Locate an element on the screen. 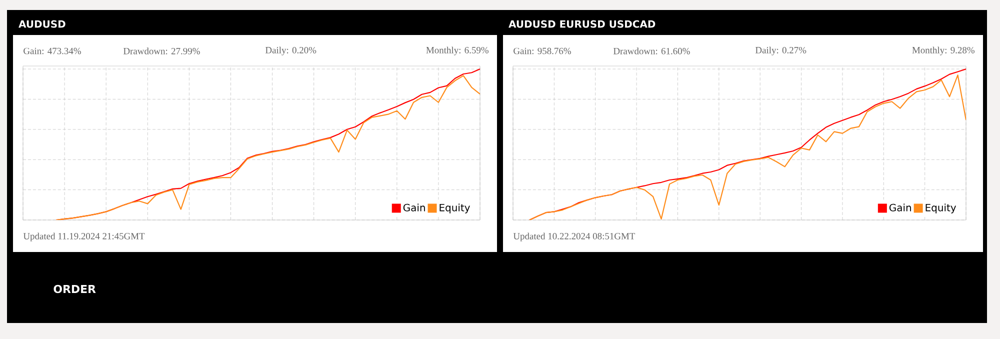 The width and height of the screenshot is (1000, 339). text: Updated 10.22.2024 08:51GMT is located at coordinates (574, 237).